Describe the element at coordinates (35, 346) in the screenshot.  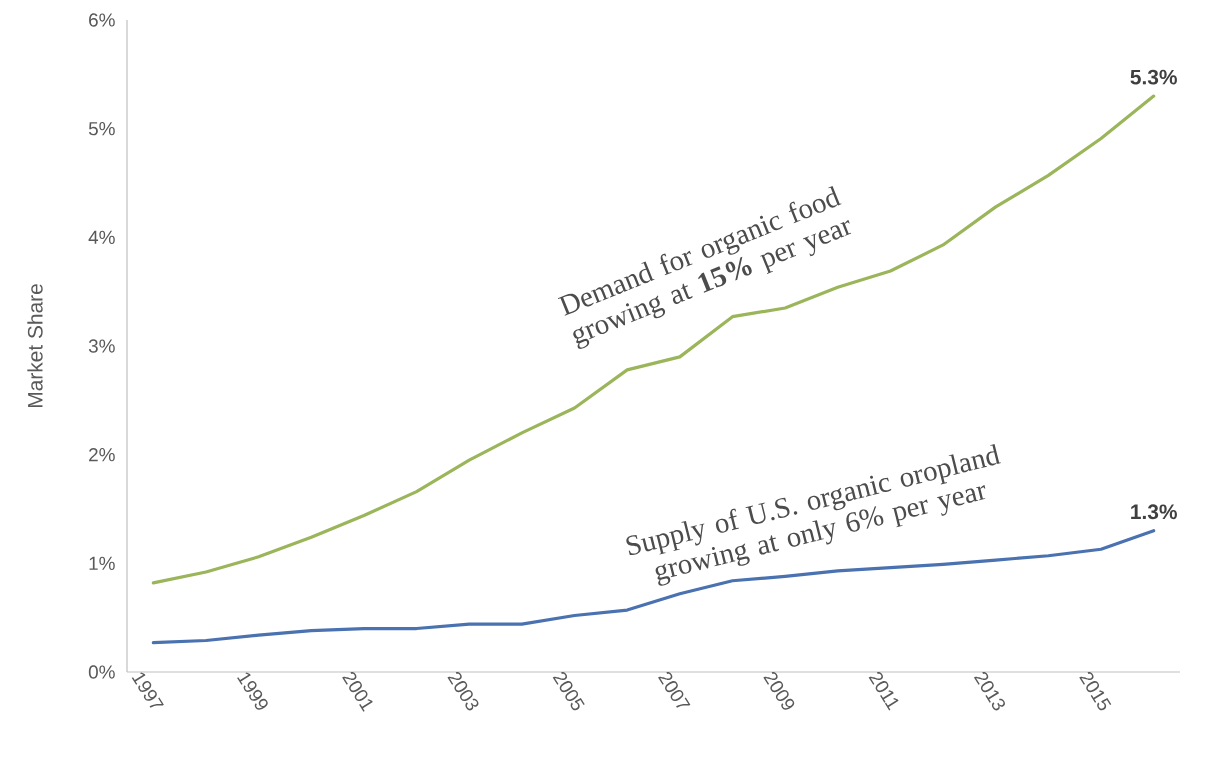
I see `y-axis-title: Market Share` at that location.